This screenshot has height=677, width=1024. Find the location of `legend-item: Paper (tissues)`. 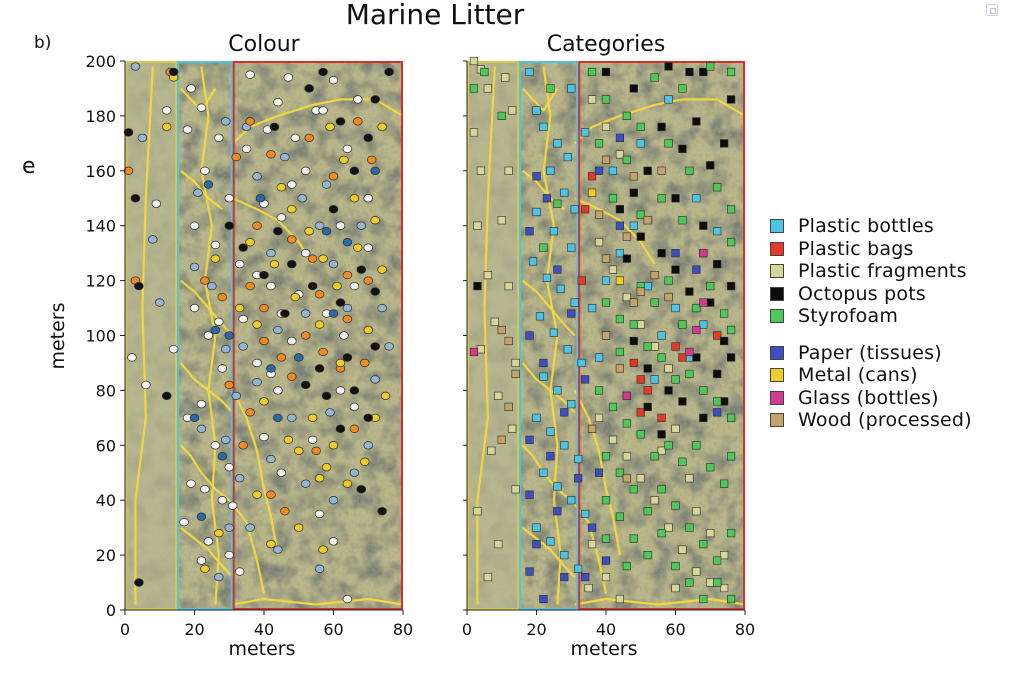

legend-item: Paper (tissues) is located at coordinates (871, 353).